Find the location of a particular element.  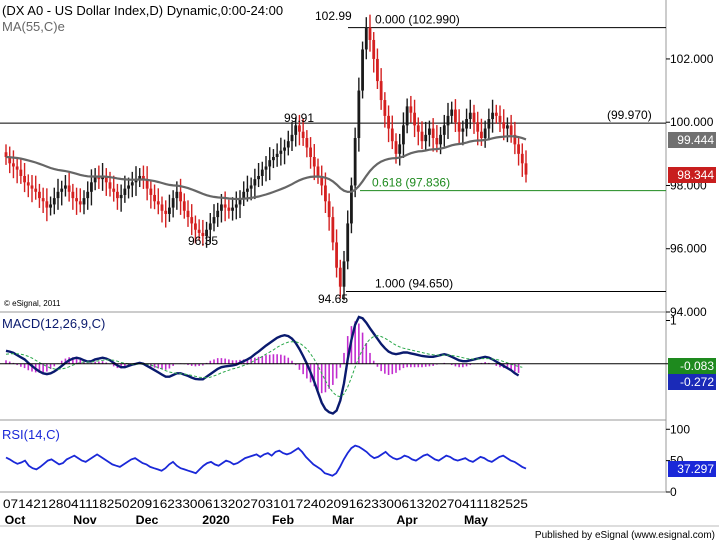

x-axis-month-label: 2020 is located at coordinates (216, 520).